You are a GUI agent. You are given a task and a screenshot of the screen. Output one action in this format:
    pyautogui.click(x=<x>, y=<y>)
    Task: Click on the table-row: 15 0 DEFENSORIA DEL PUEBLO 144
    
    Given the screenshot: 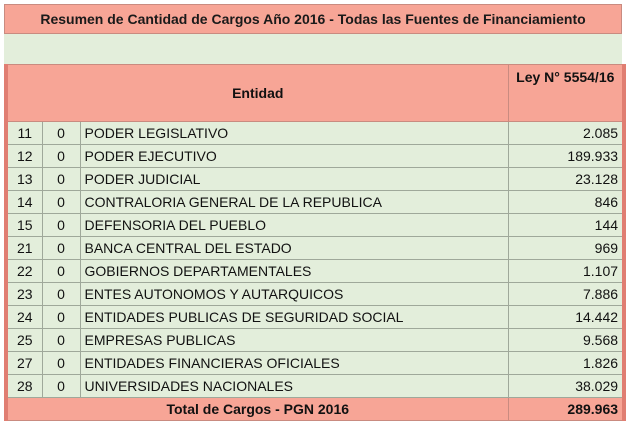 What is the action you would take?
    pyautogui.click(x=315, y=225)
    